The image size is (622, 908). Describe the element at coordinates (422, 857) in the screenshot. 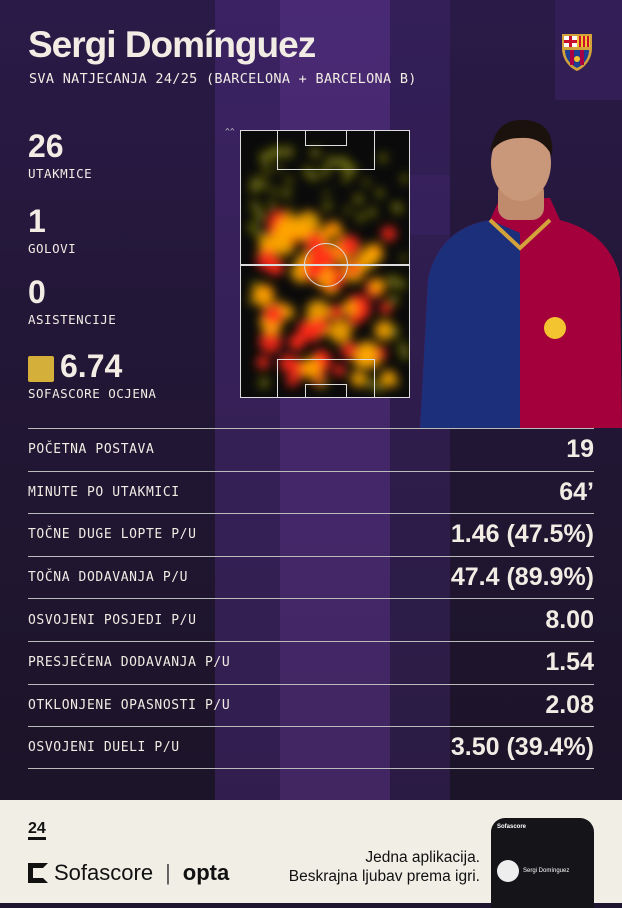

I see `tagline-line: Jedna aplikacija.` at that location.